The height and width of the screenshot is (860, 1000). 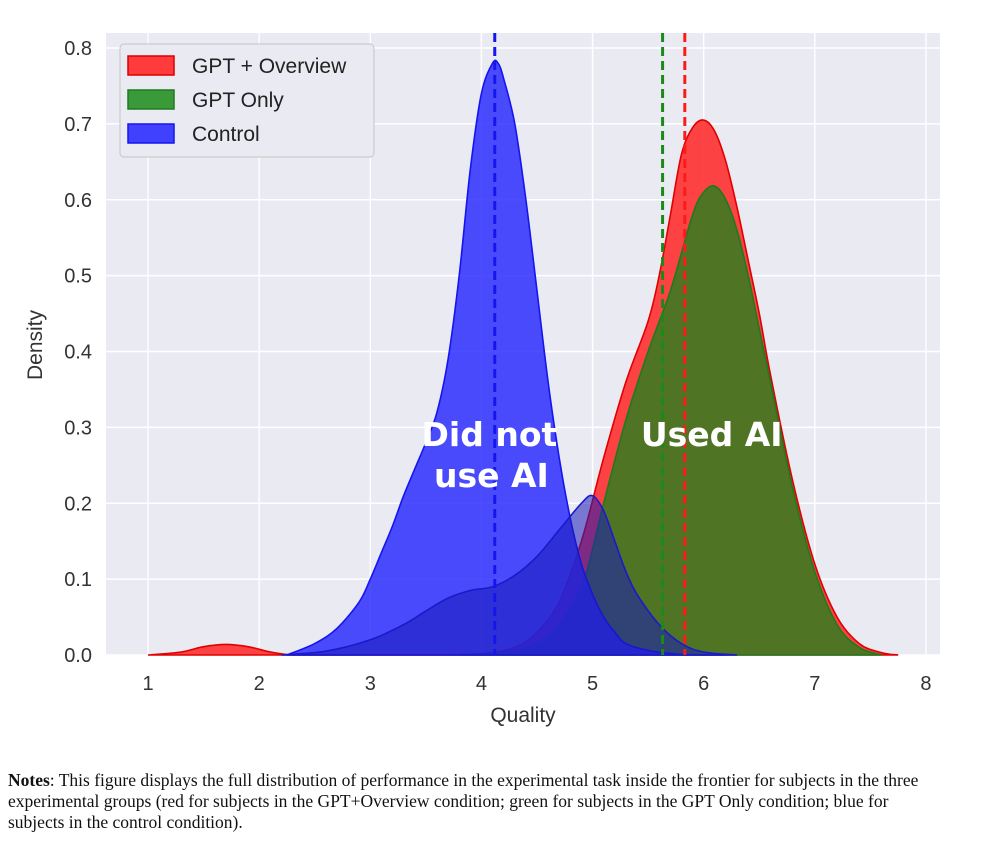 What do you see at coordinates (703, 684) in the screenshot?
I see `x-tick-label: 6` at bounding box center [703, 684].